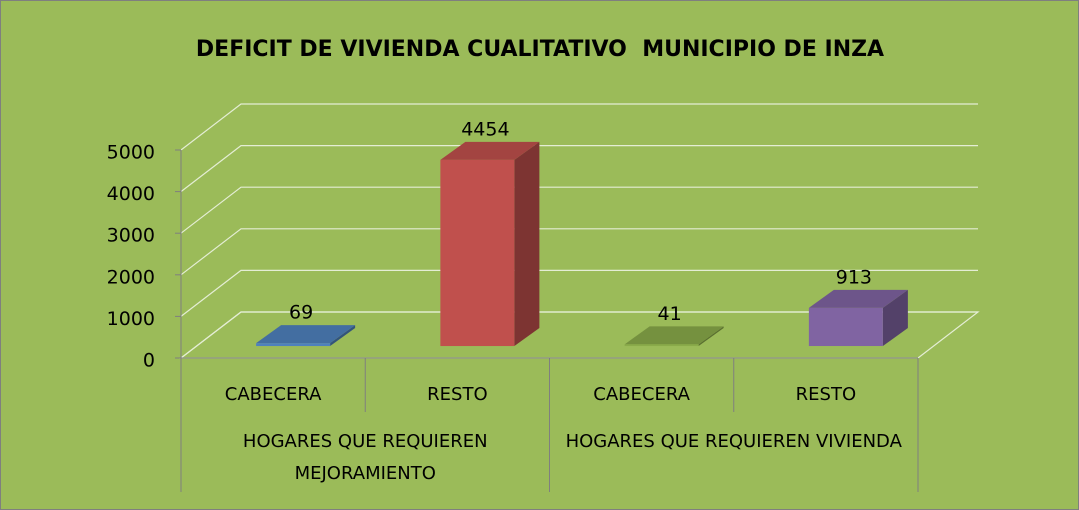  I want to click on data-label: 4454, so click(485, 129).